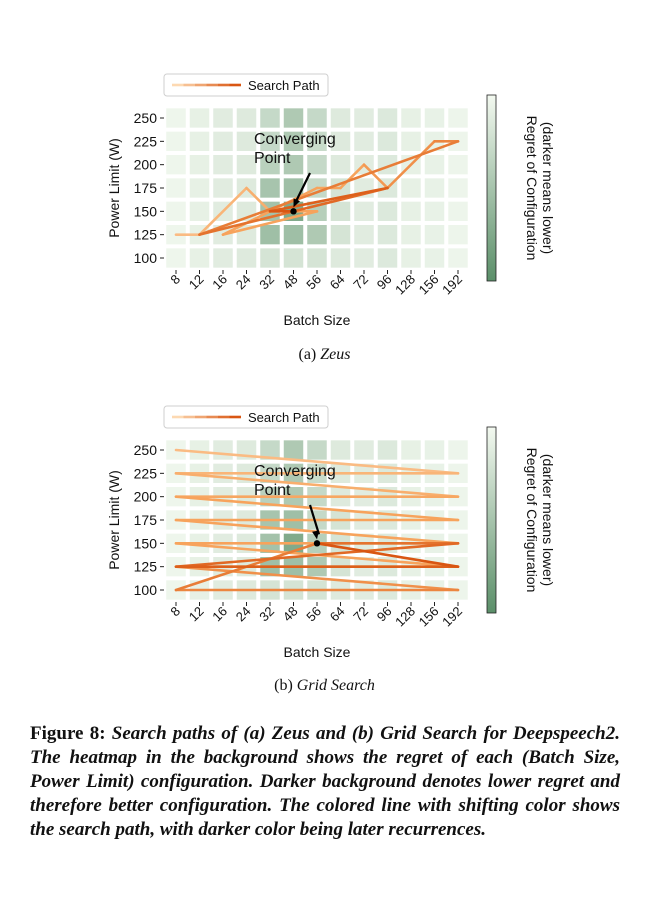 This screenshot has width=649, height=899. What do you see at coordinates (146, 543) in the screenshot?
I see `y-tick-label: 150` at bounding box center [146, 543].